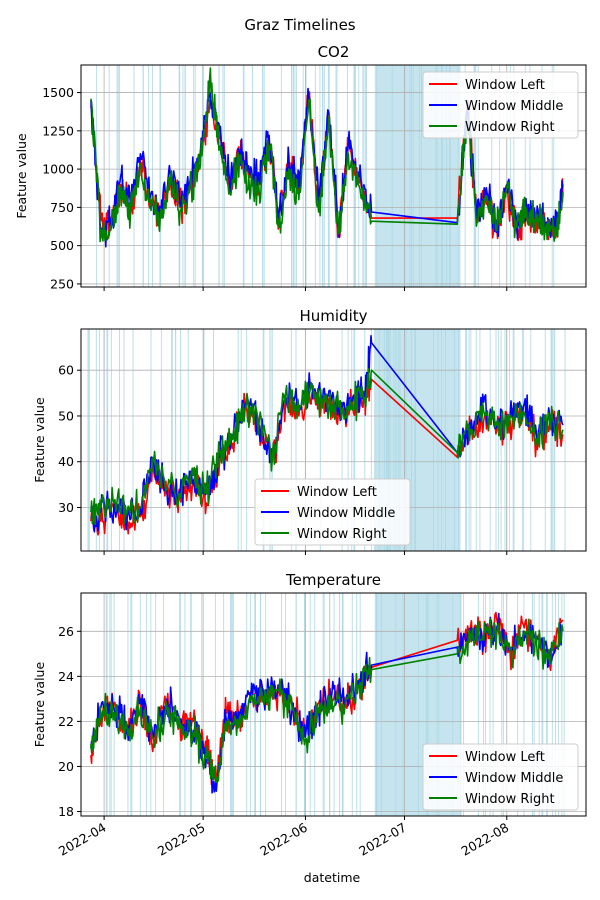 The width and height of the screenshot is (600, 900). Describe the element at coordinates (58, 92) in the screenshot. I see `y-tick-label: 1500` at that location.